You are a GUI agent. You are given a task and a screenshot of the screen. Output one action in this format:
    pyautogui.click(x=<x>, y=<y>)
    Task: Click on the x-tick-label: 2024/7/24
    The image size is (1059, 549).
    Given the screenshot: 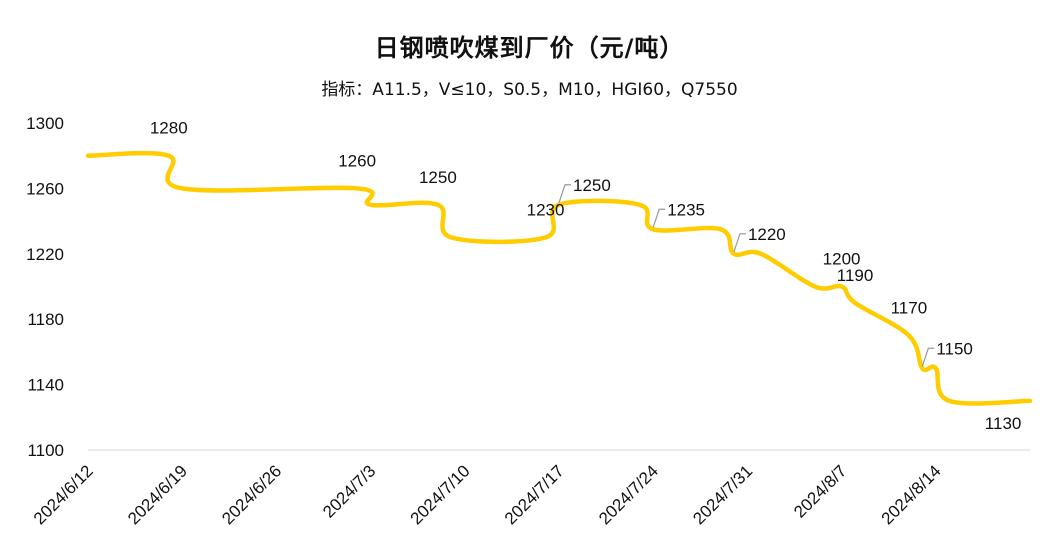 What is the action you would take?
    pyautogui.click(x=628, y=494)
    